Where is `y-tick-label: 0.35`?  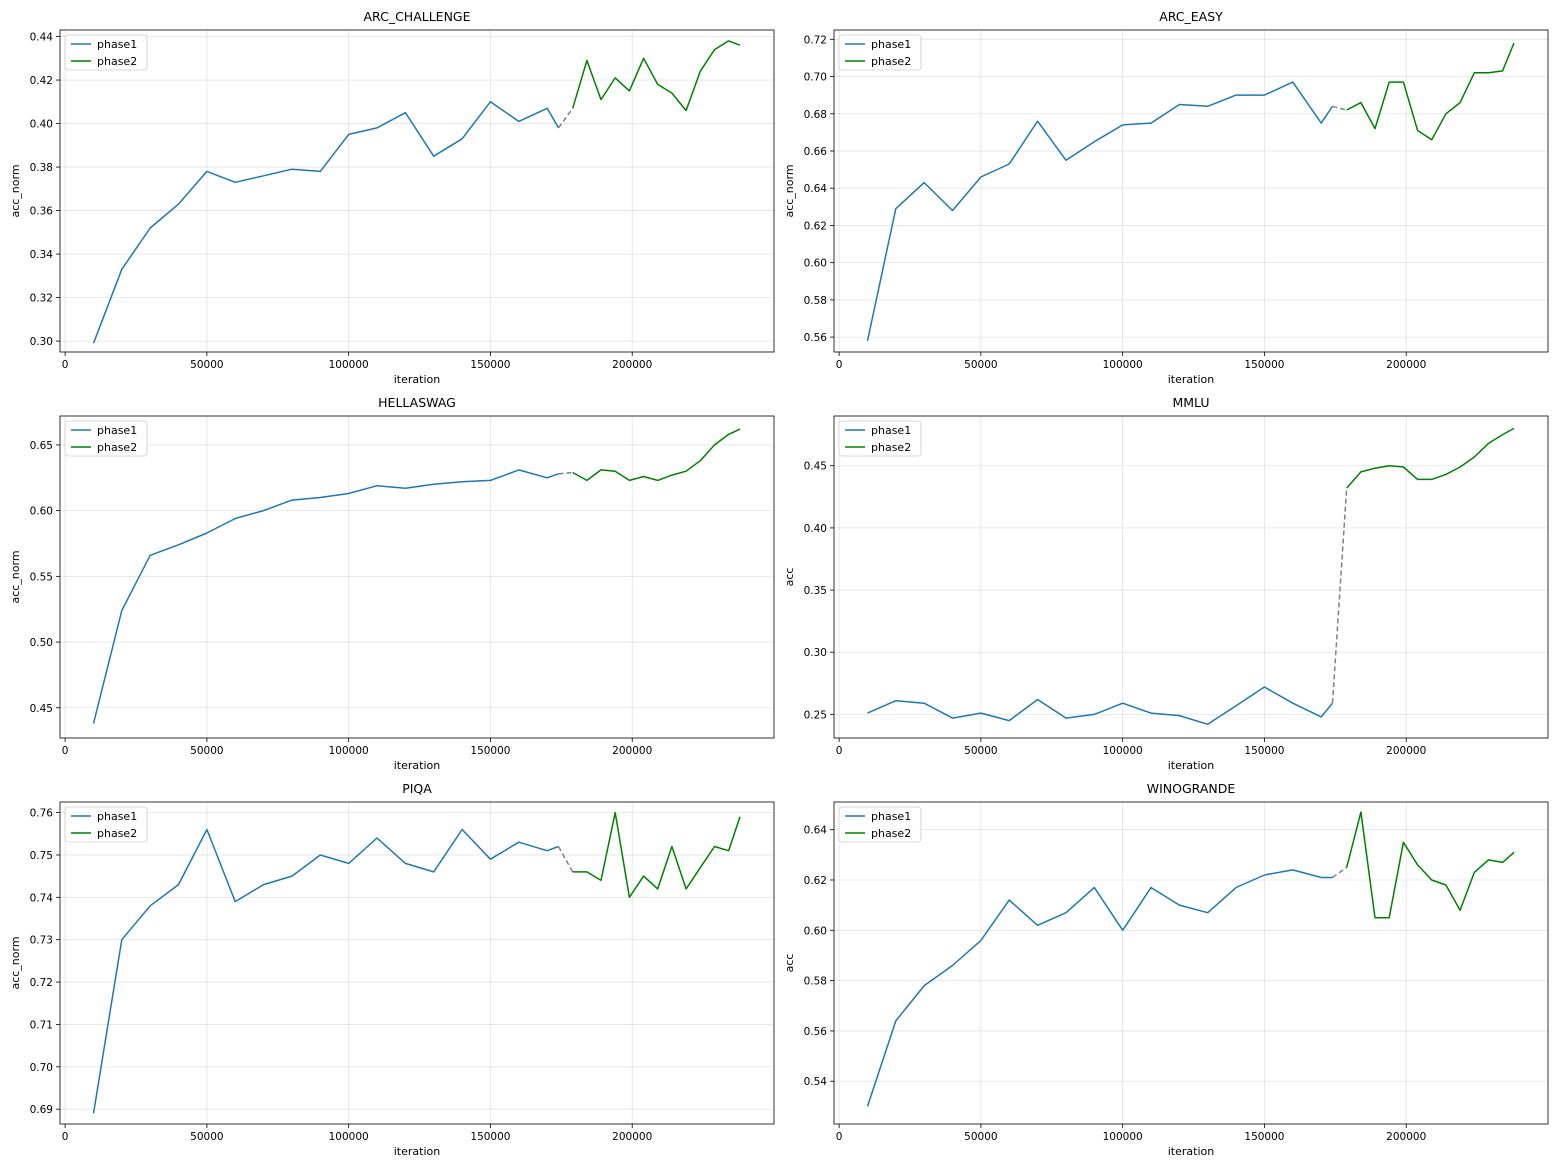 y-tick-label: 0.35 is located at coordinates (815, 591).